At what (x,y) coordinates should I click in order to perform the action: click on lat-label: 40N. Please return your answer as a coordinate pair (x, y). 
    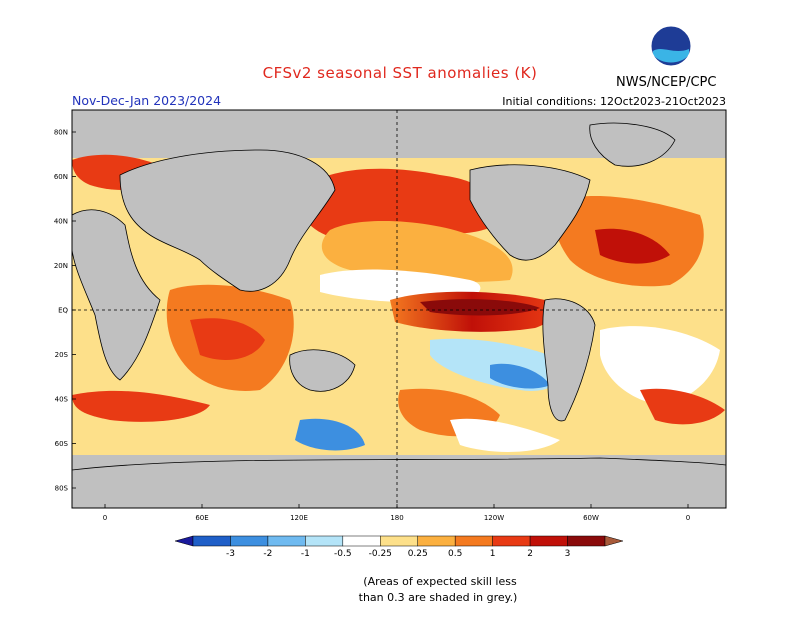
    Looking at the image, I should click on (61, 222).